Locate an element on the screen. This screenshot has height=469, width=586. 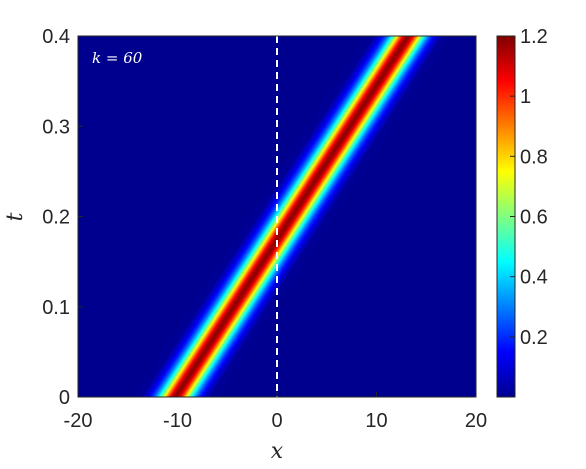
colorbar-tick-label: 0.4 is located at coordinates (534, 278).